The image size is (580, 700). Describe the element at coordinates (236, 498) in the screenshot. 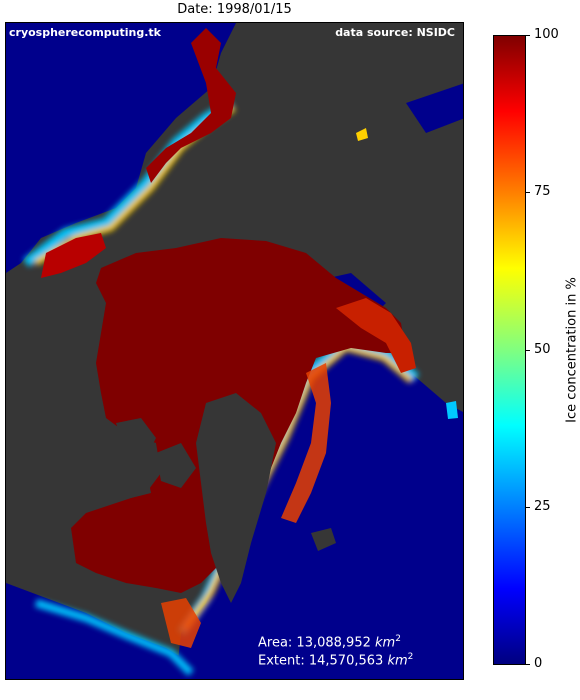

I see `greenland` at that location.